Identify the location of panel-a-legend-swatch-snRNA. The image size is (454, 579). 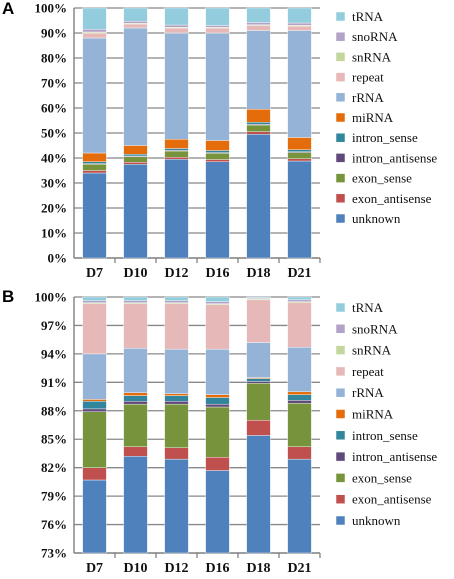
(340, 57).